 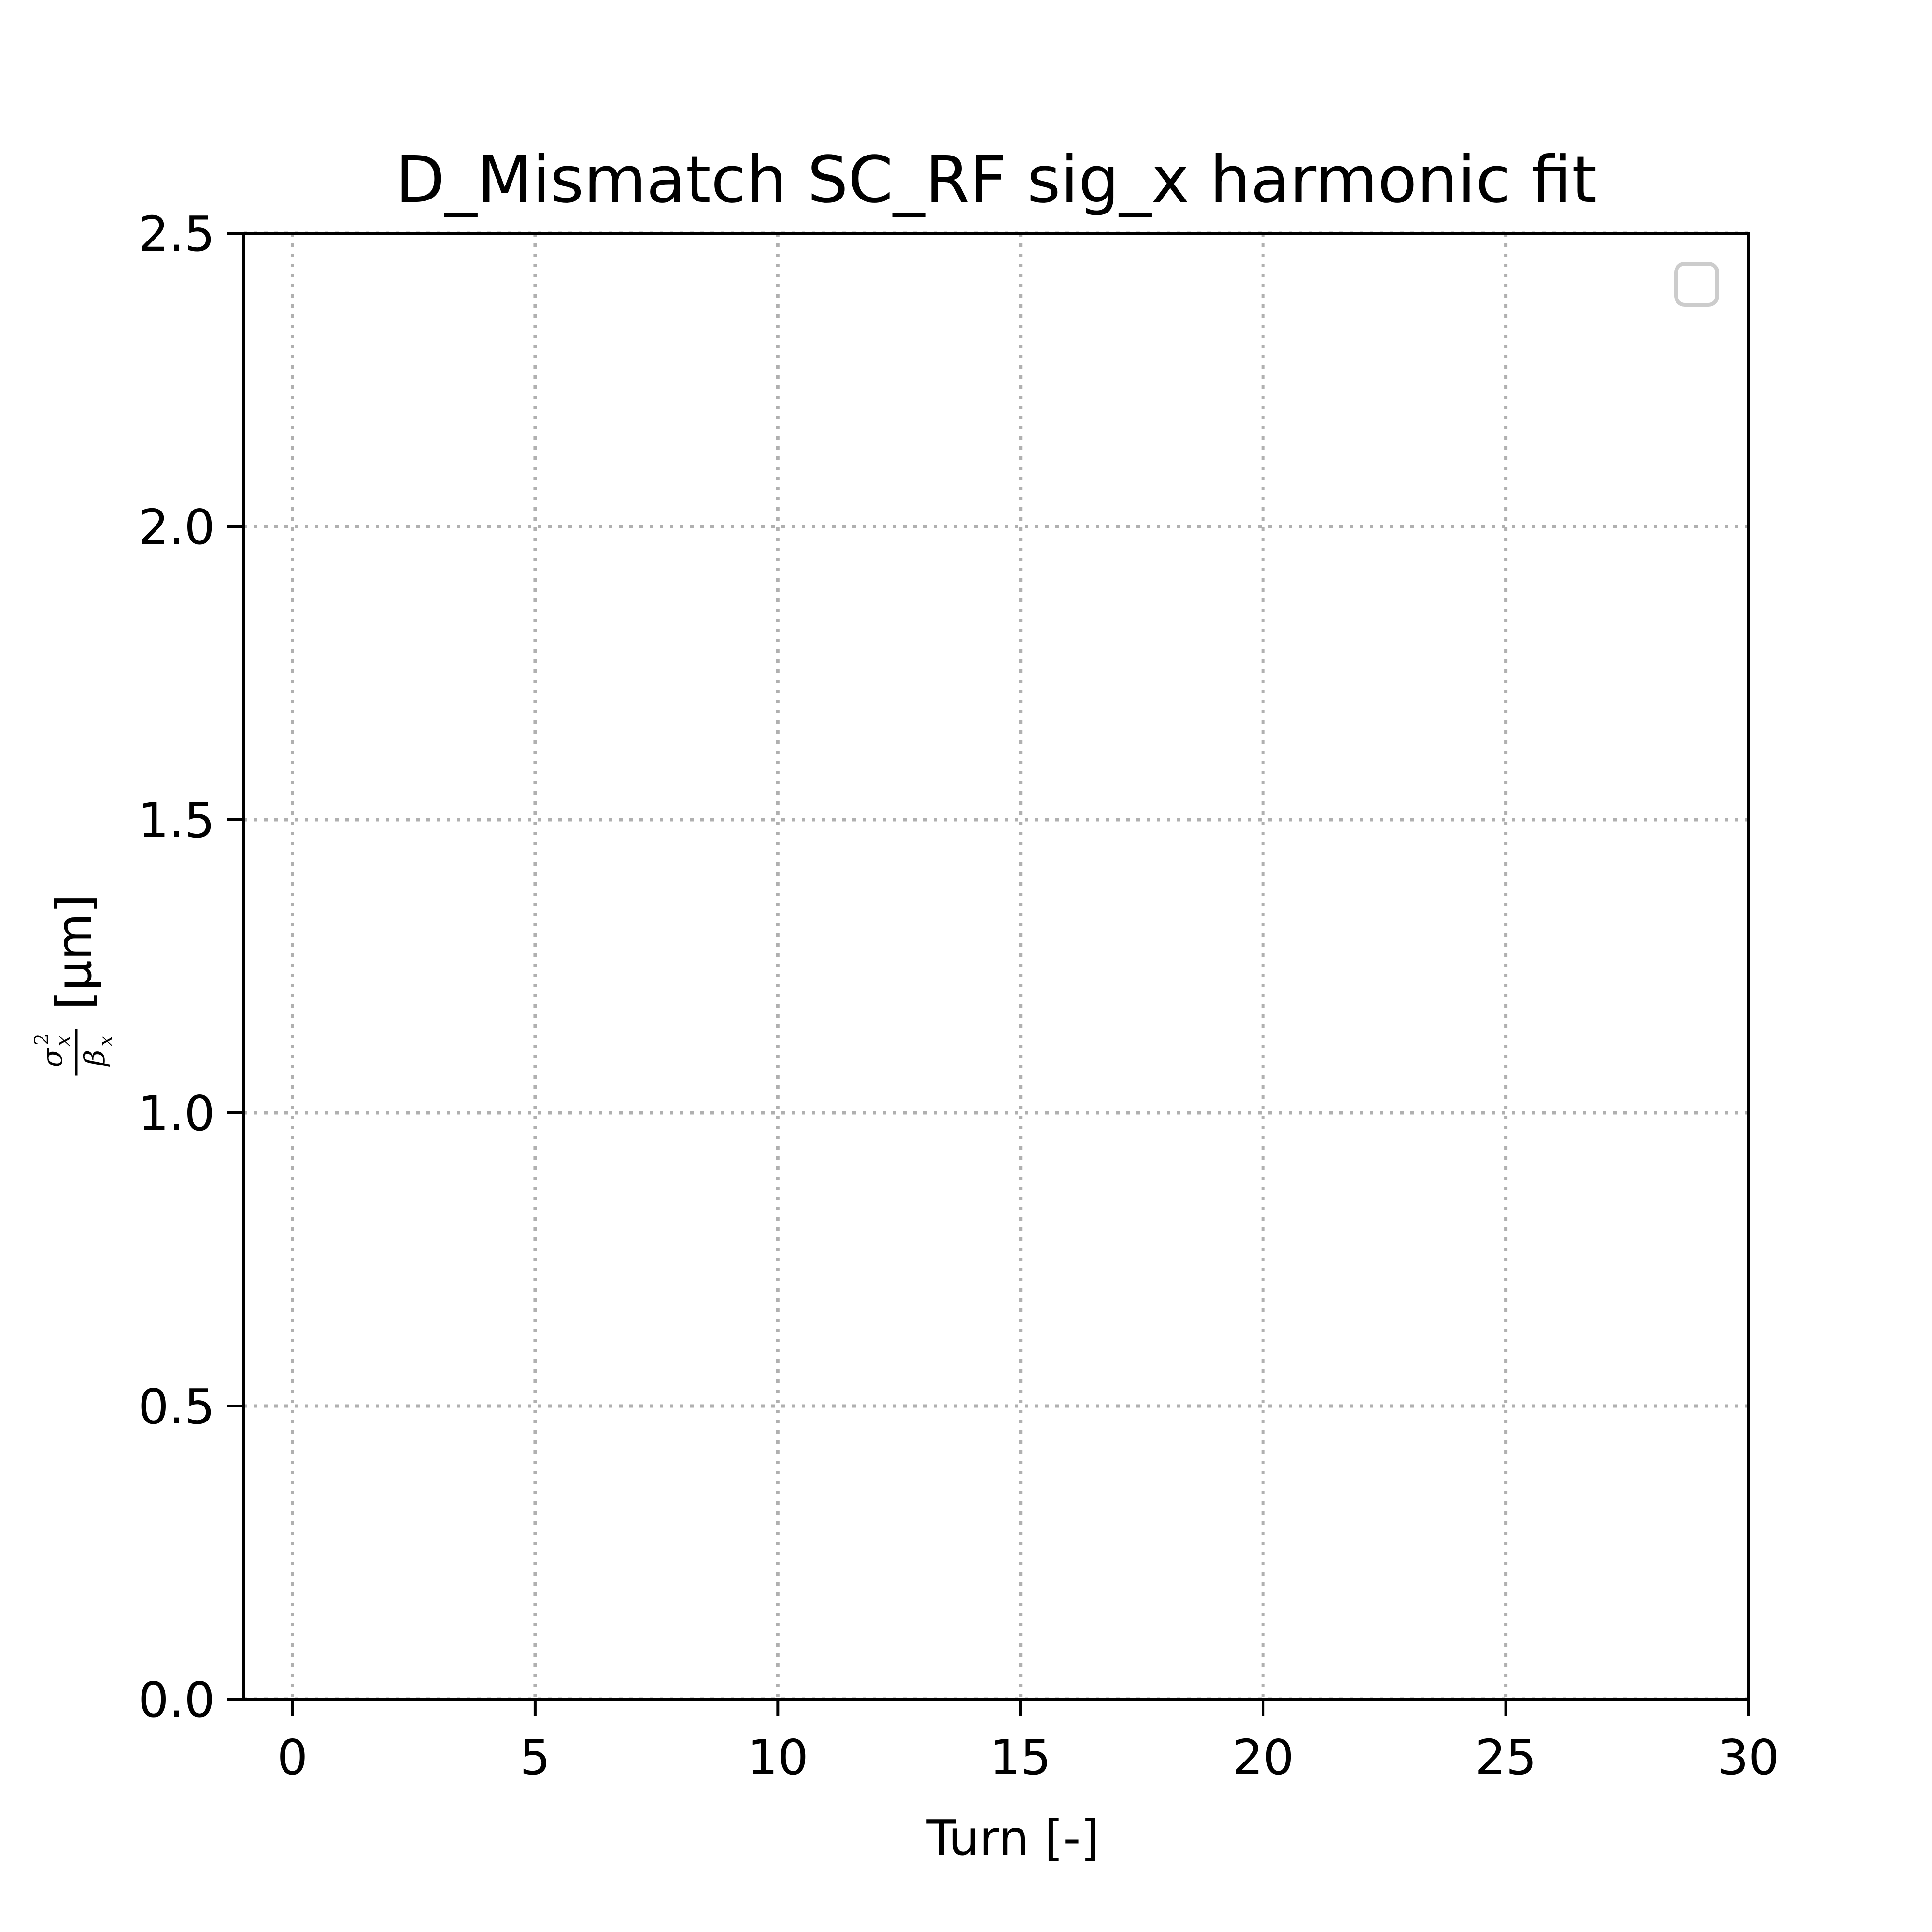 What do you see at coordinates (42, 1039) in the screenshot?
I see `y-label-numerator-superscript: 2` at bounding box center [42, 1039].